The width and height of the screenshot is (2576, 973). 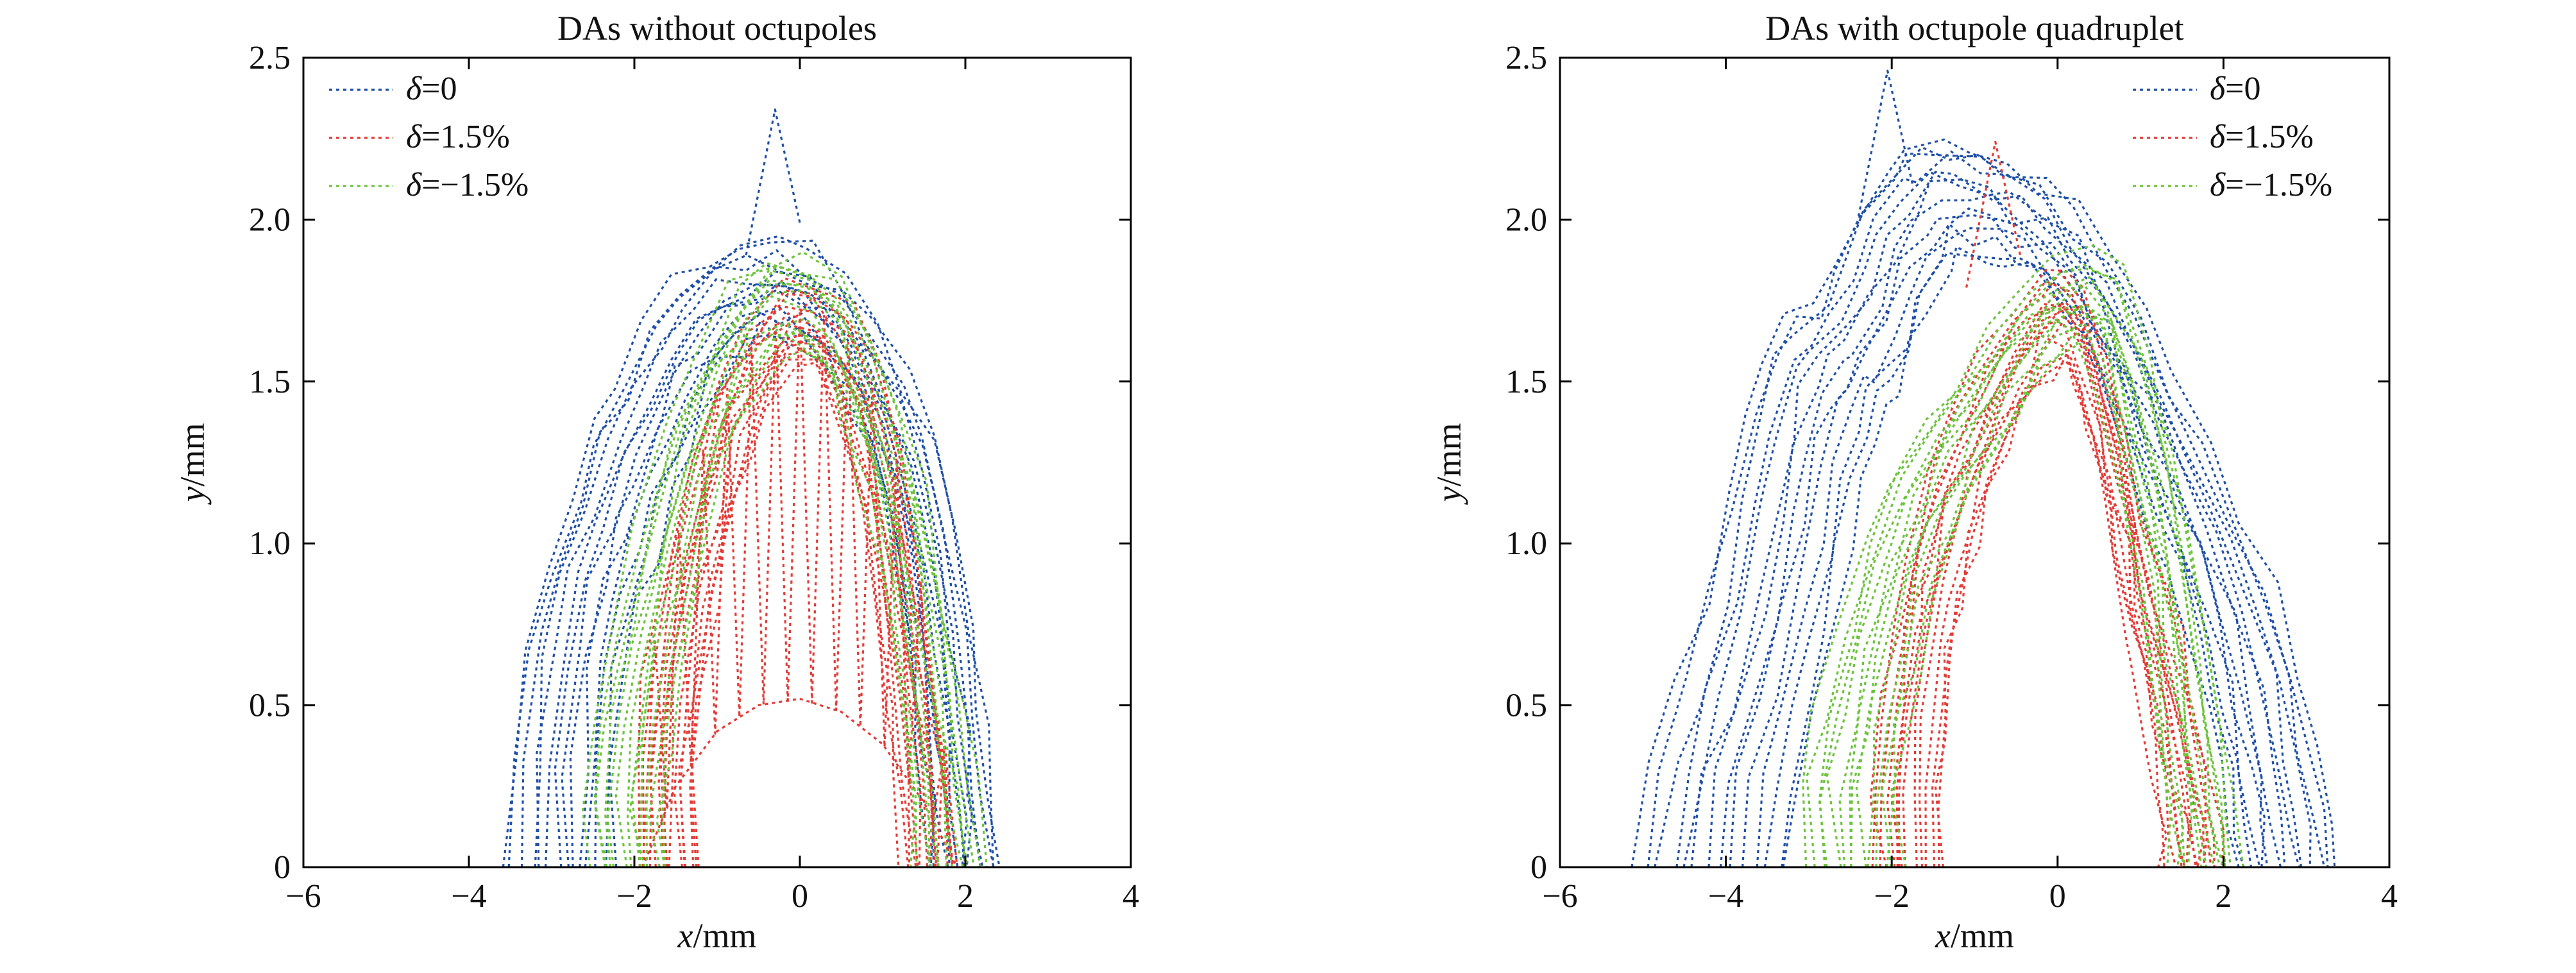 I want to click on y-tick-label: 0.5, so click(x=1526, y=706).